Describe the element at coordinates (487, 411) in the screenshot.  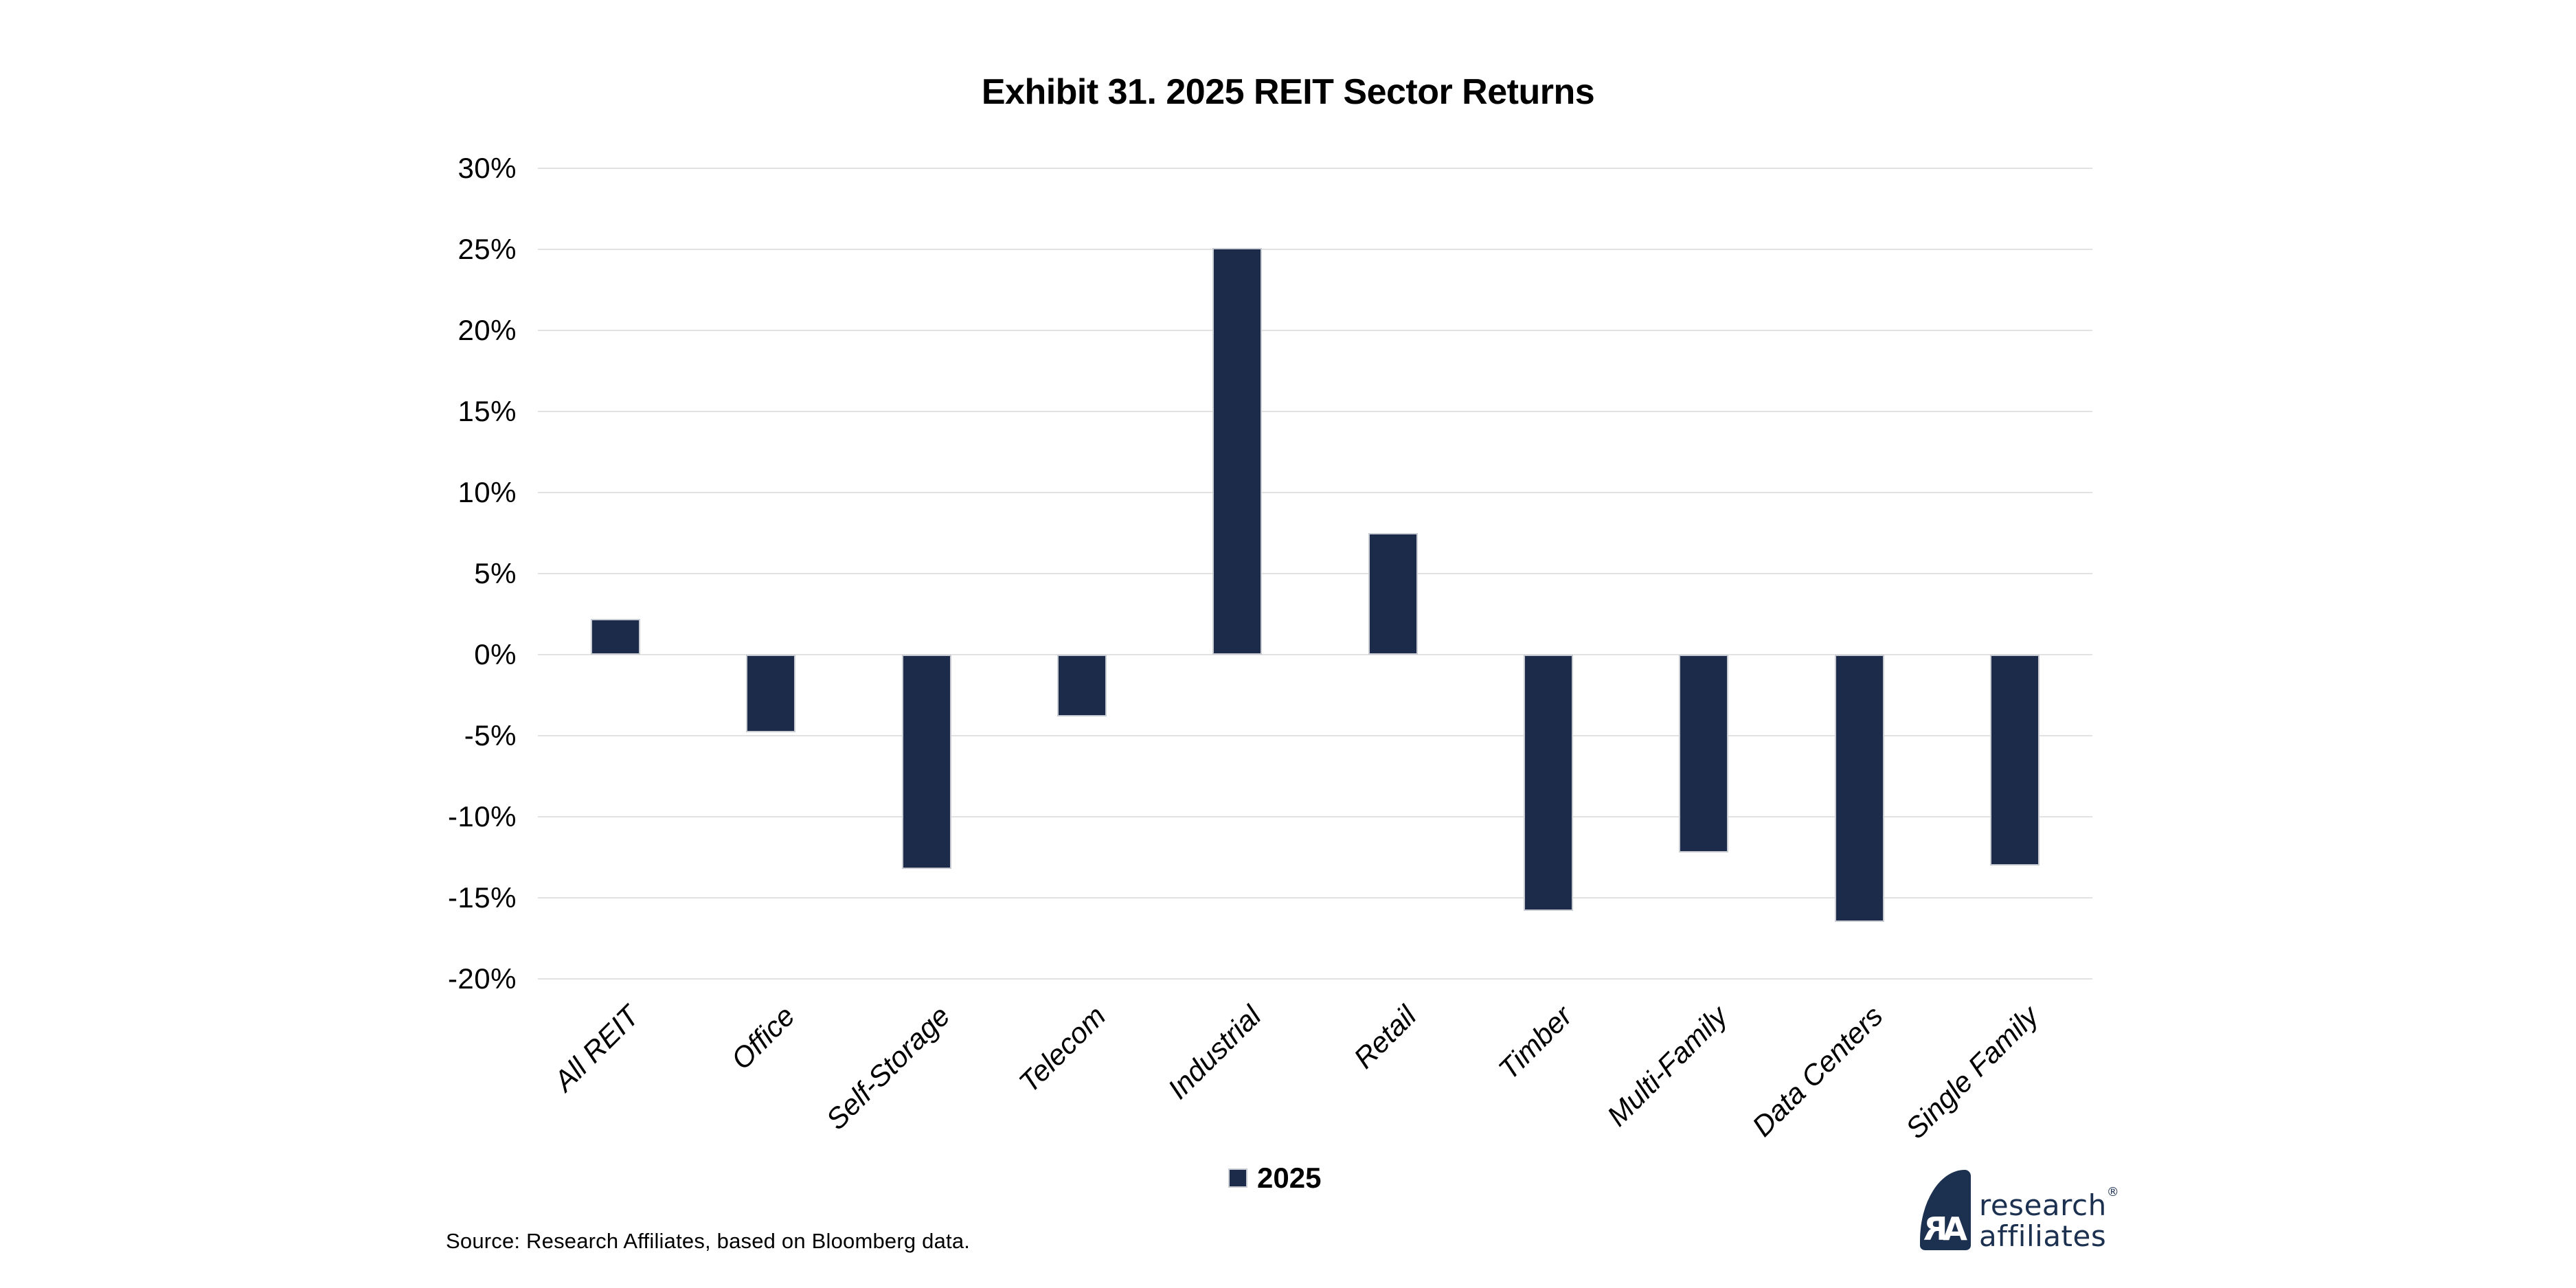
I see `y-axis-tick-label: 15%` at that location.